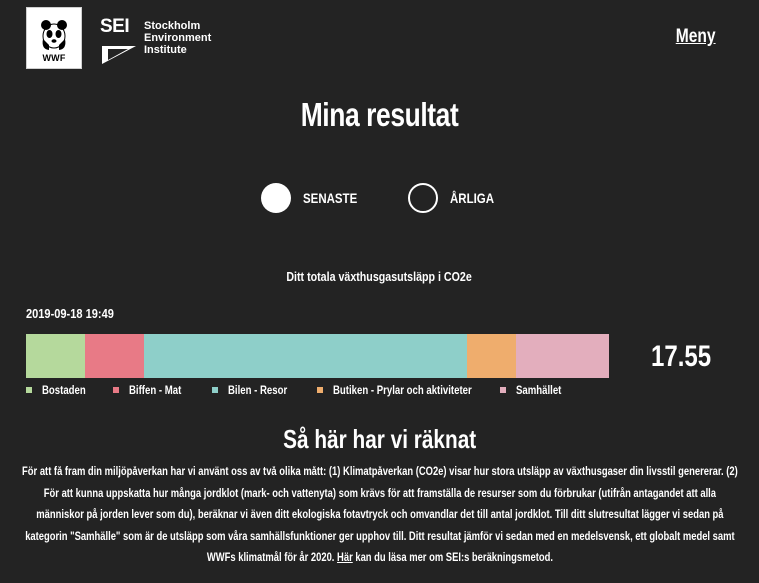 The height and width of the screenshot is (583, 759). I want to click on toggle-arliga: ÅRLIGA, so click(456, 198).